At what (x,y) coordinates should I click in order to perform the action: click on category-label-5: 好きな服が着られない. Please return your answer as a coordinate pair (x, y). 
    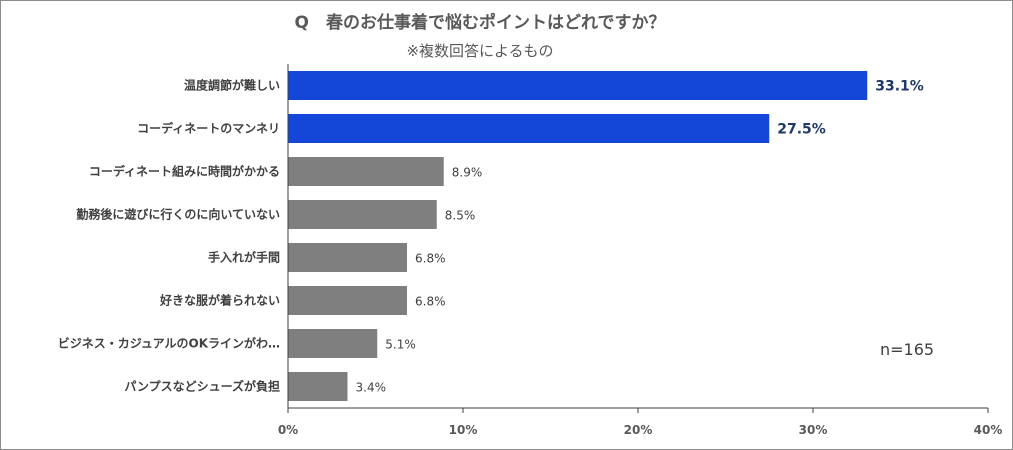
    Looking at the image, I should click on (219, 300).